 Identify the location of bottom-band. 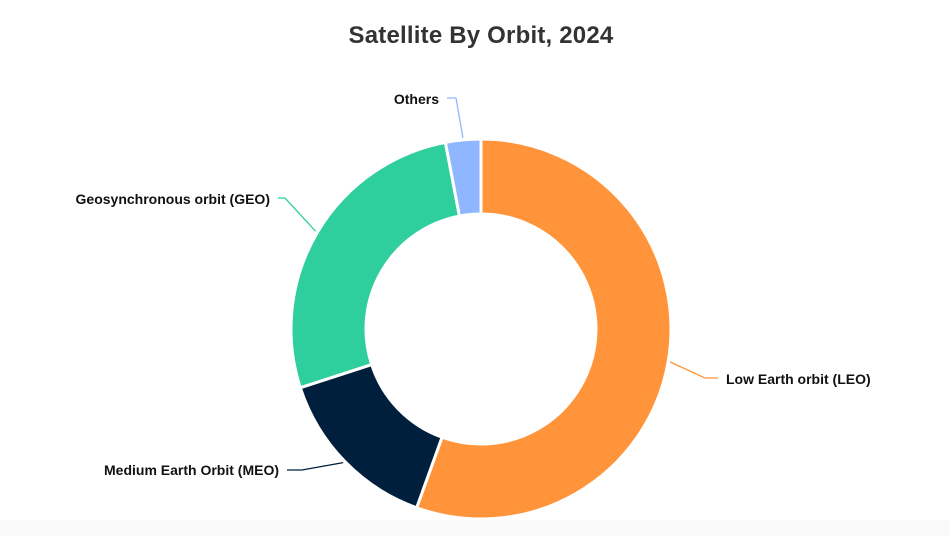
(475, 528).